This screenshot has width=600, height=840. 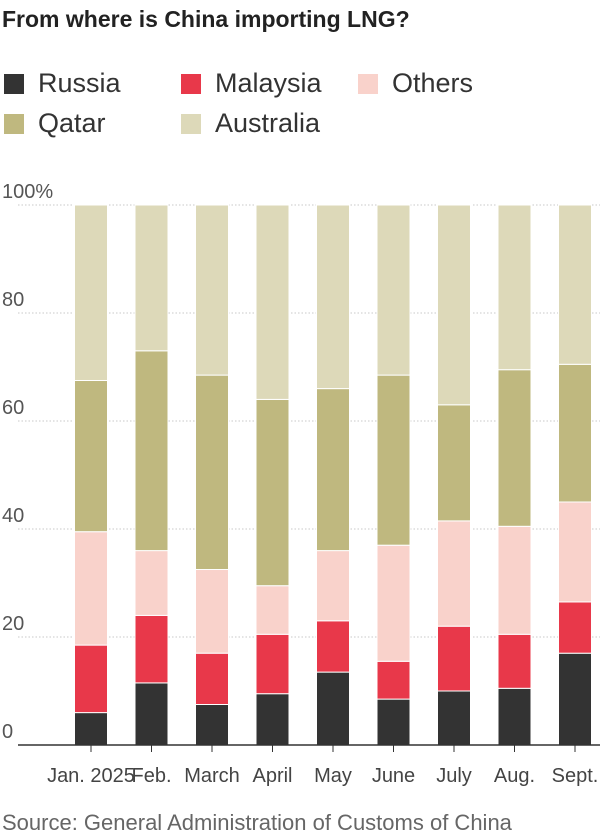 I want to click on legend-item-australia: Australia, so click(x=250, y=123).